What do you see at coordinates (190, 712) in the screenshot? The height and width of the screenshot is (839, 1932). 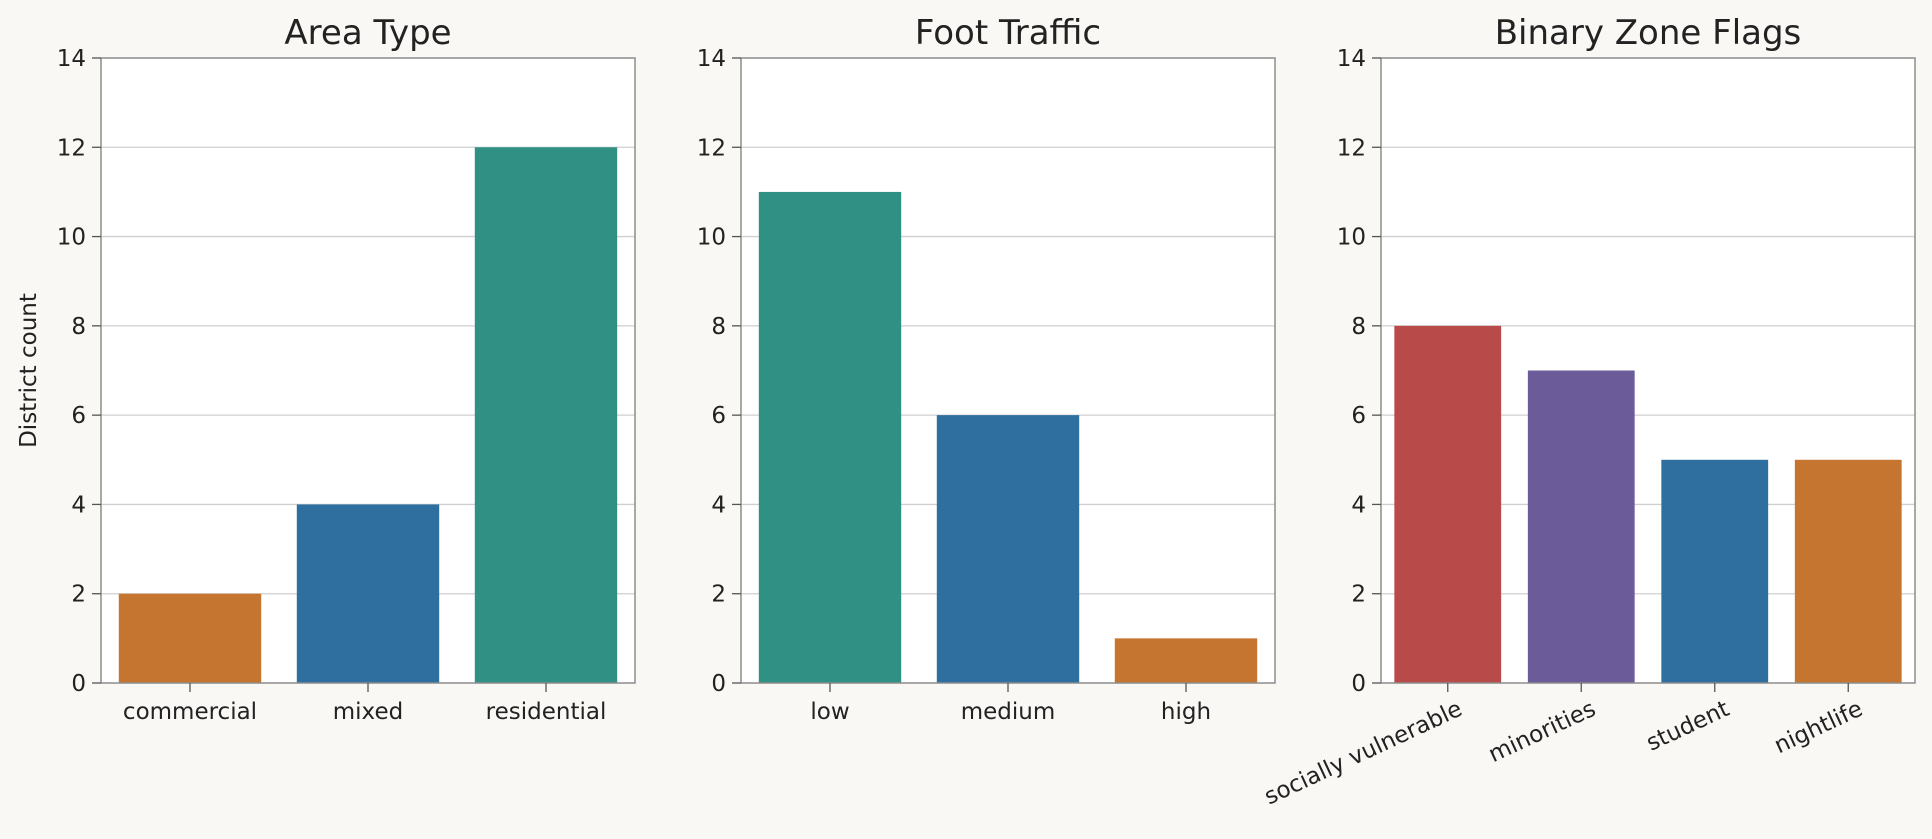 I see `x-tick-label-commercial: commercial` at bounding box center [190, 712].